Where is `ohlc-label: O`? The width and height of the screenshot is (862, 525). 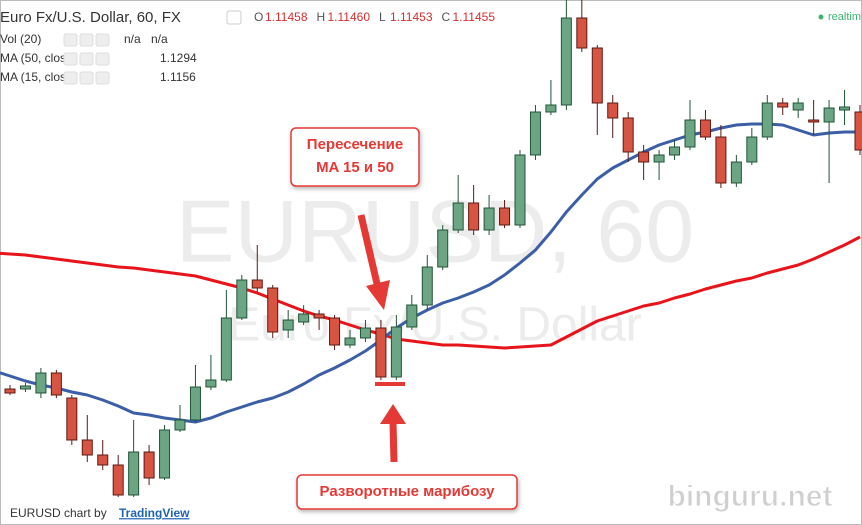 ohlc-label: O is located at coordinates (258, 17).